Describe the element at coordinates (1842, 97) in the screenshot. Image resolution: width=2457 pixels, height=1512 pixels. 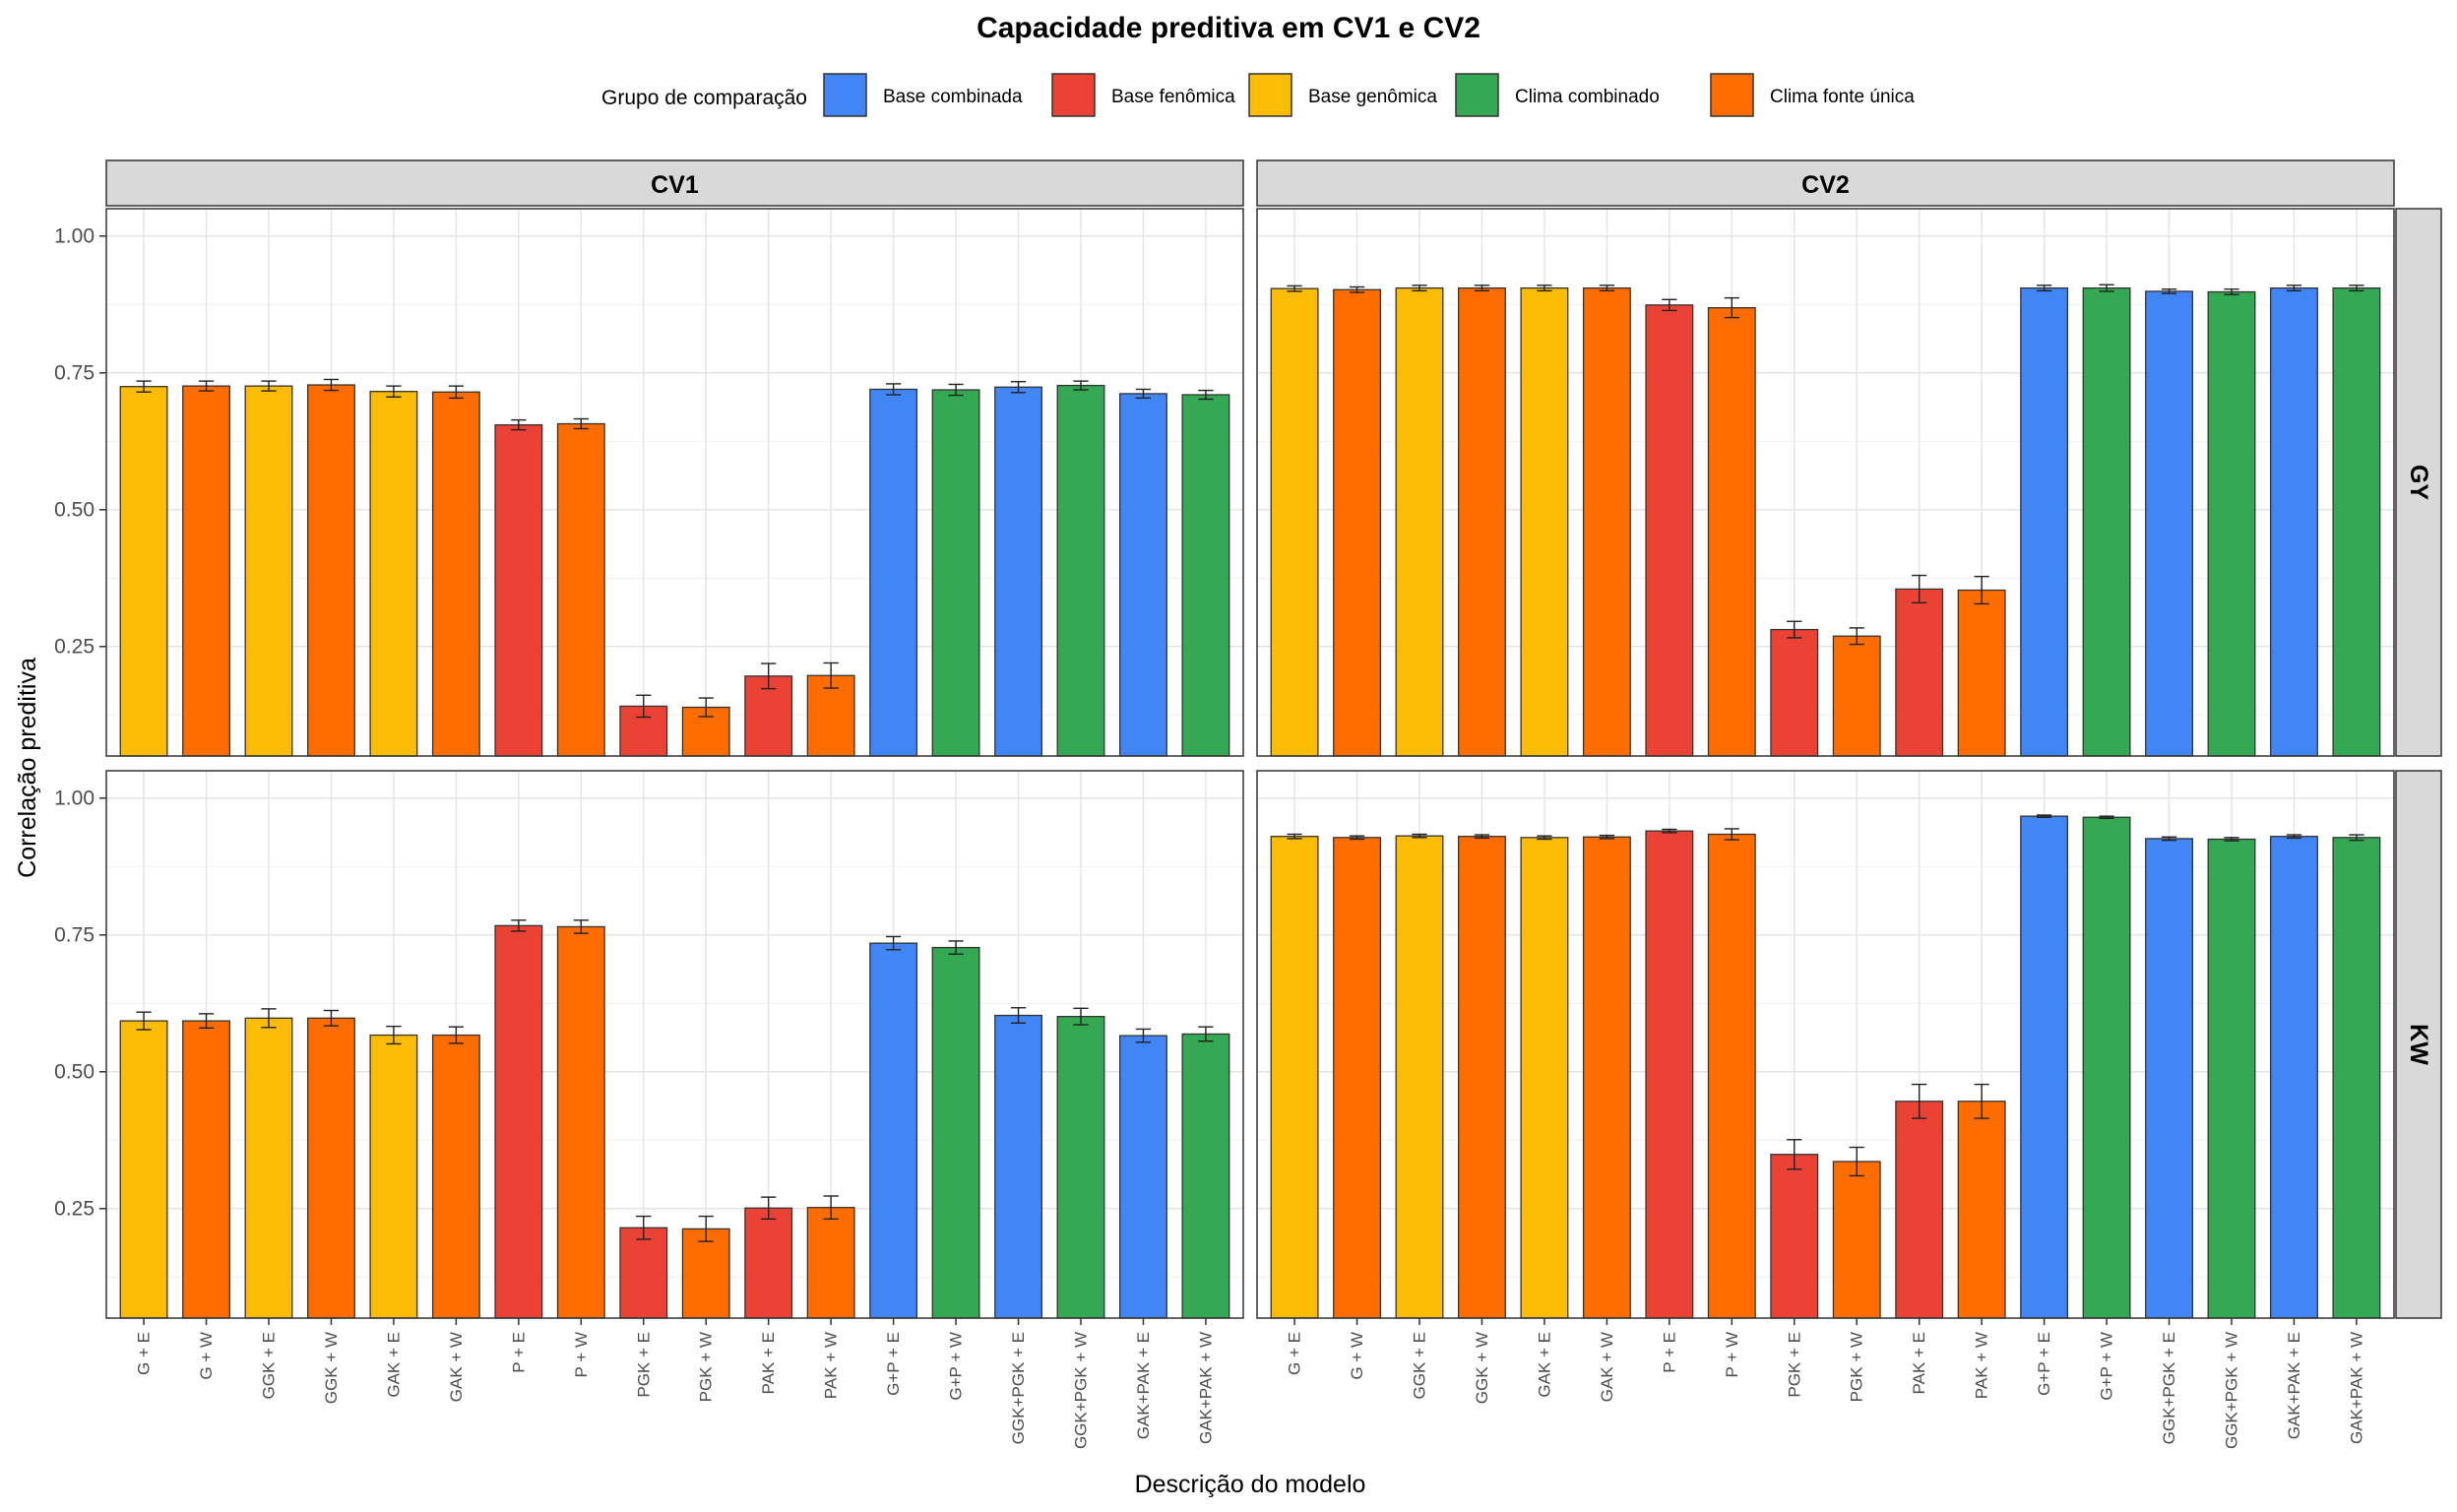
I see `legend-label-cf: Clima fonte única` at that location.